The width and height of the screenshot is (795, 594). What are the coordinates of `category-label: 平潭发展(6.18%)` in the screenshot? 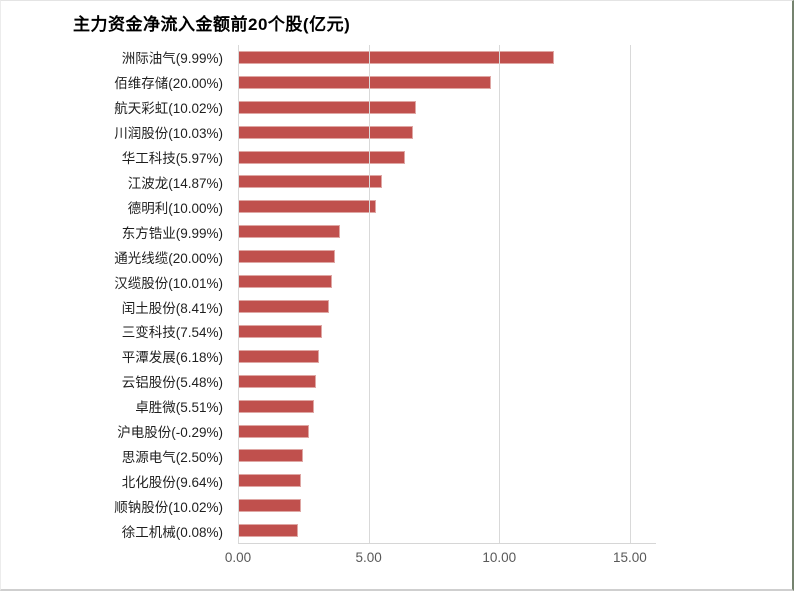 It's located at (172, 358).